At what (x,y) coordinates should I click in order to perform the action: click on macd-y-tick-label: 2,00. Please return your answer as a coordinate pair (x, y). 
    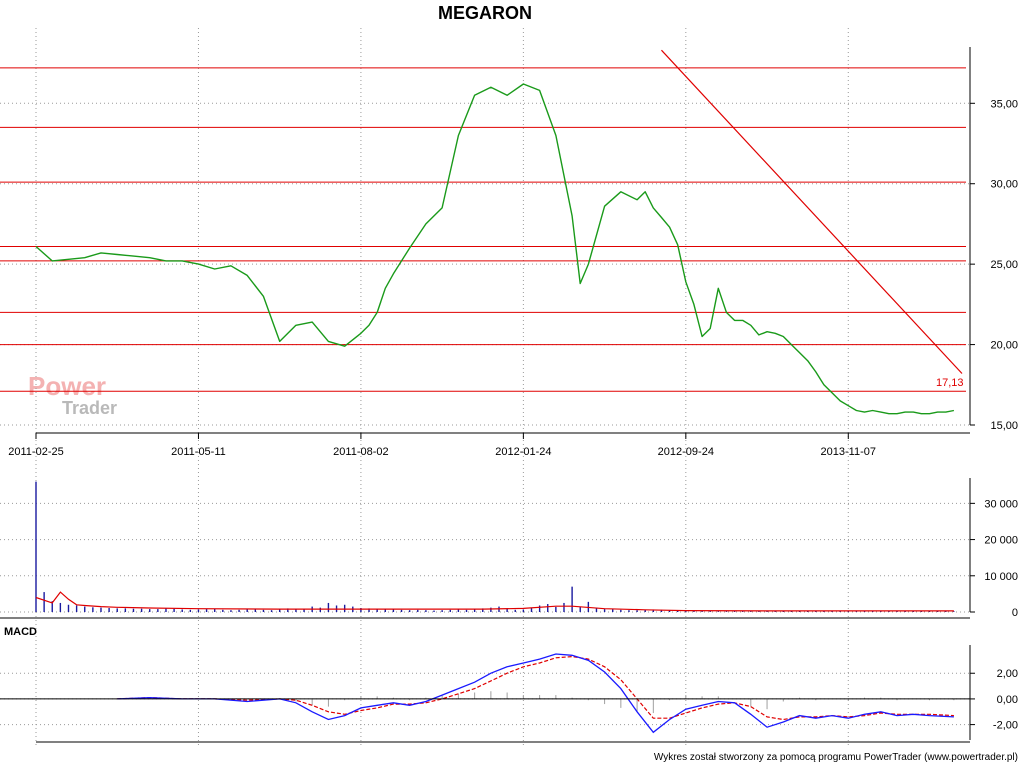
    Looking at the image, I should click on (1007, 674).